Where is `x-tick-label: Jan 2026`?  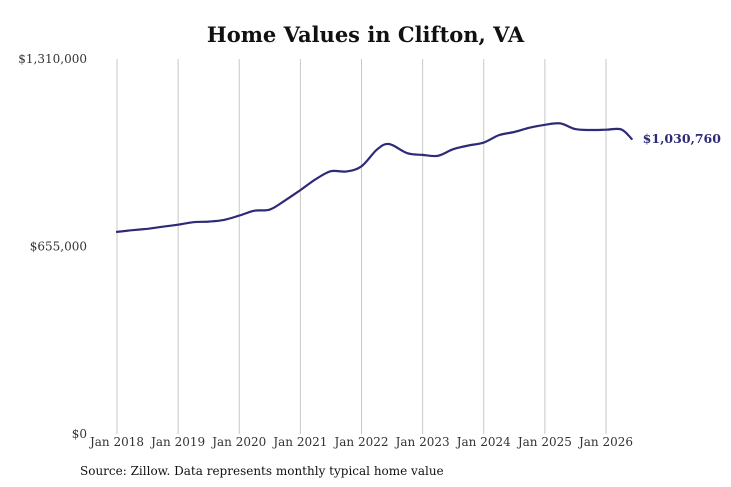 x-tick-label: Jan 2026 is located at coordinates (605, 442).